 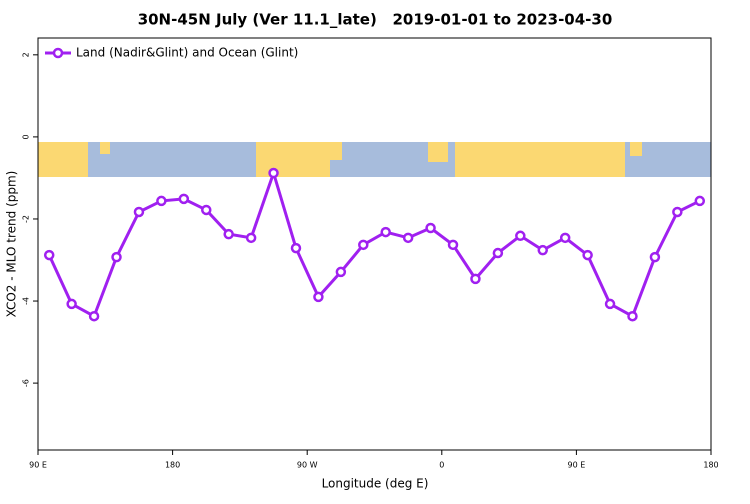 What do you see at coordinates (26, 383) in the screenshot?
I see `y-tick-label: -6` at bounding box center [26, 383].